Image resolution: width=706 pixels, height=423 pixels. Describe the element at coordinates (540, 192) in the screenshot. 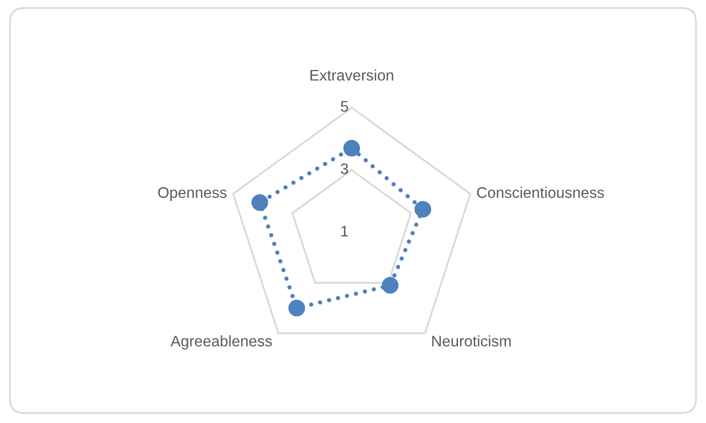

I see `spoke-label: Conscientiousness` at that location.